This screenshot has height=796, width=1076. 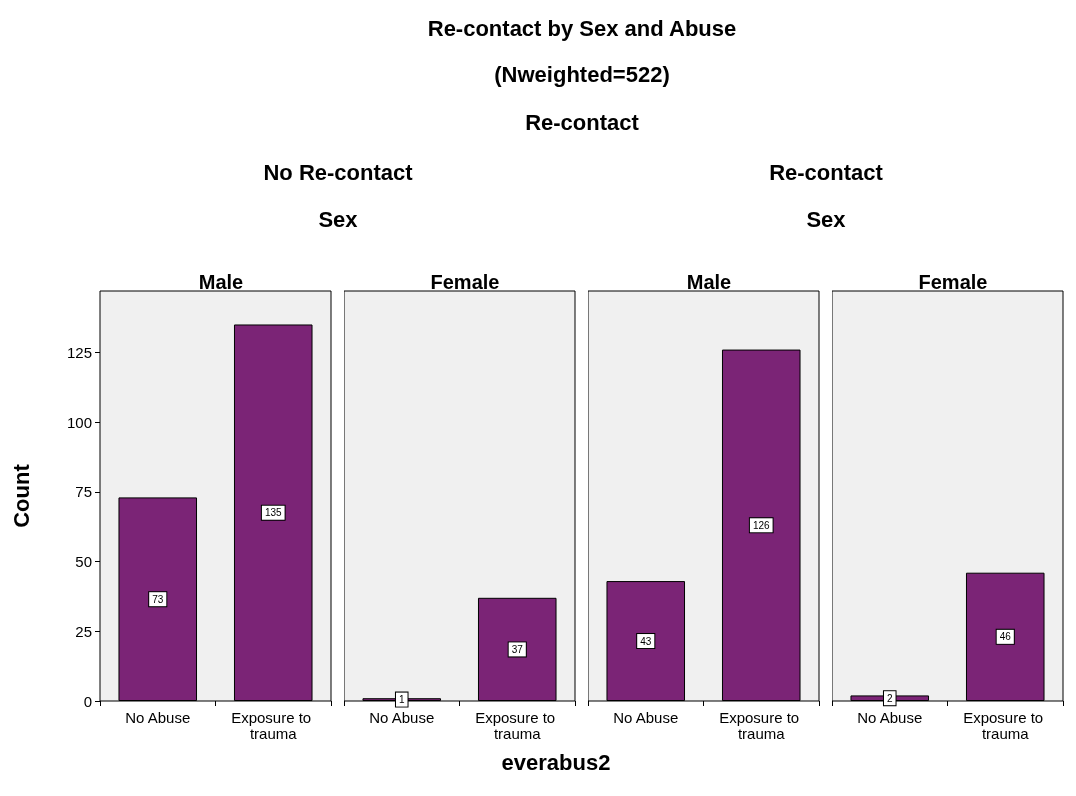 I want to click on data-label: 37, so click(x=517, y=649).